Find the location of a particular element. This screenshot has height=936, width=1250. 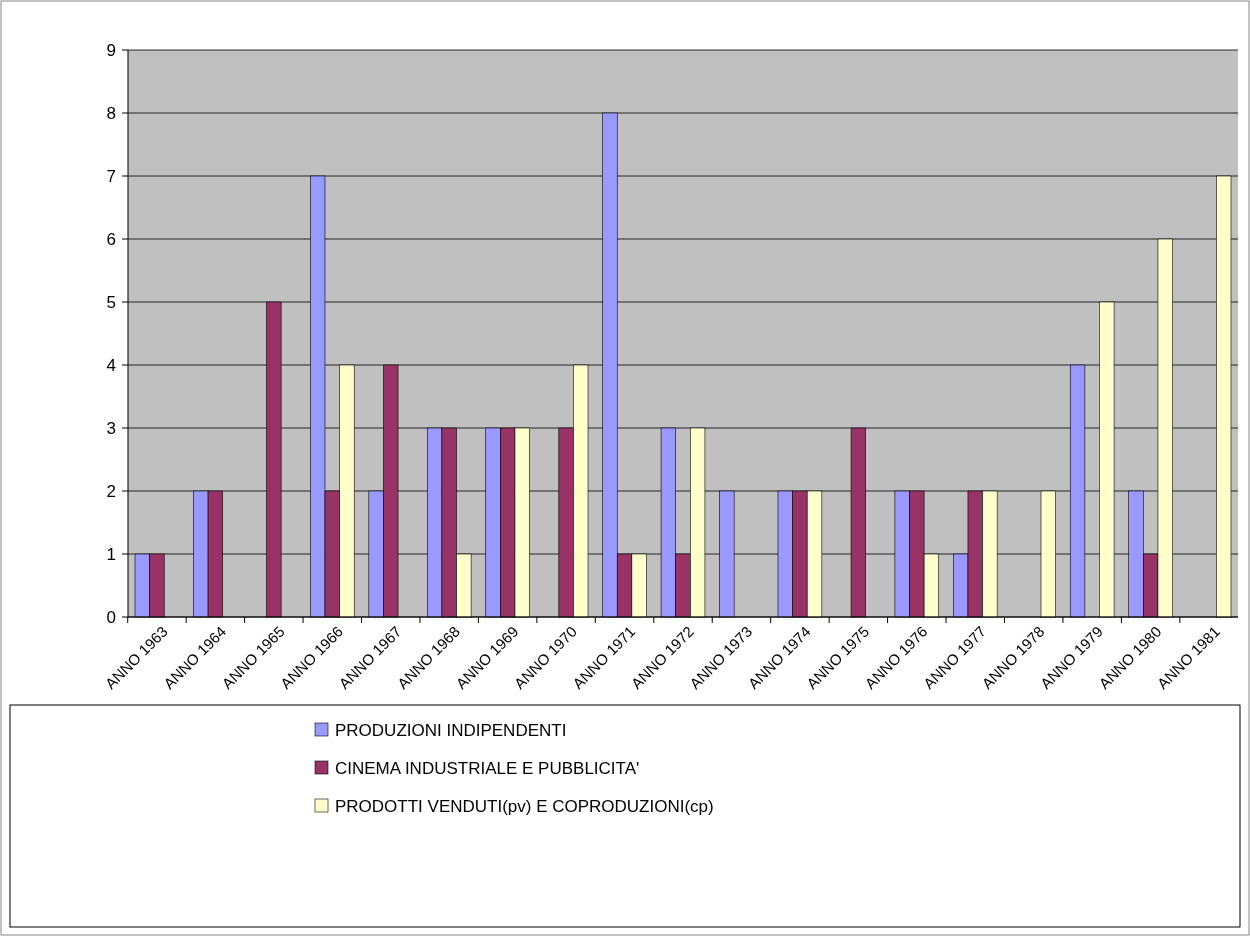

legend-label: PRODUZIONI INDIPENDENTI is located at coordinates (451, 730).